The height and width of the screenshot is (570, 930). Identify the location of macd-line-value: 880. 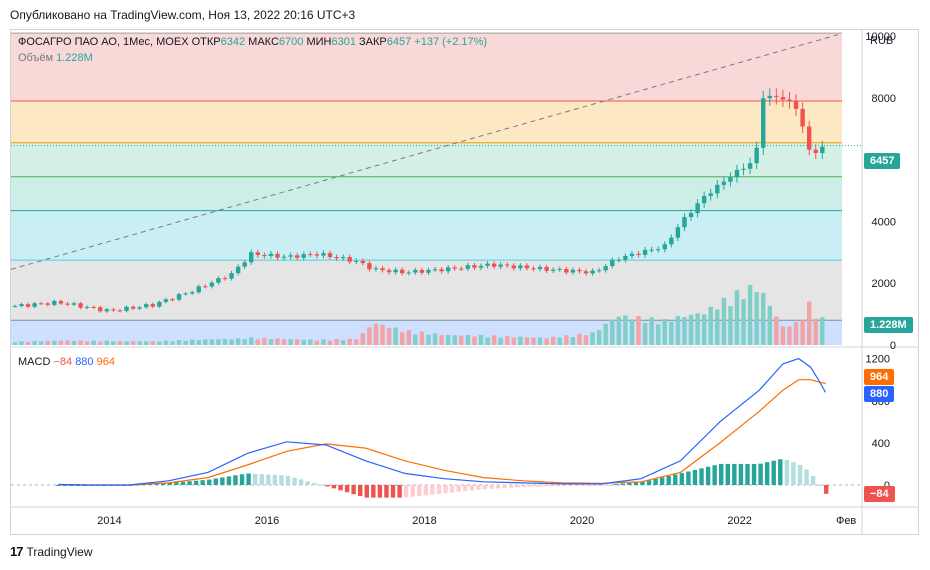
(84, 362).